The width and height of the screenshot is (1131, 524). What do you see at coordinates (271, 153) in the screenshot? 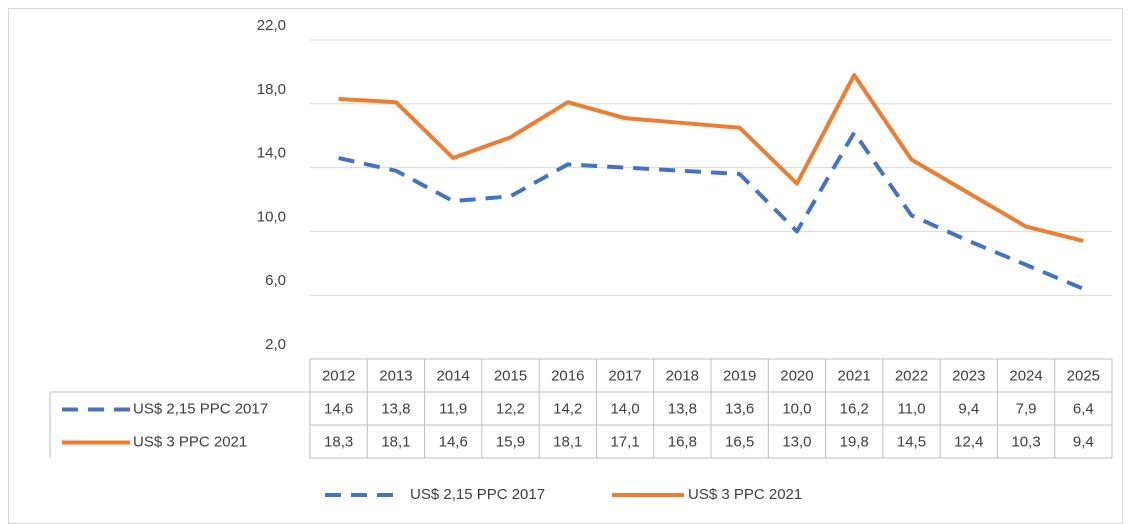
I see `y-tick-label: 14,0` at bounding box center [271, 153].